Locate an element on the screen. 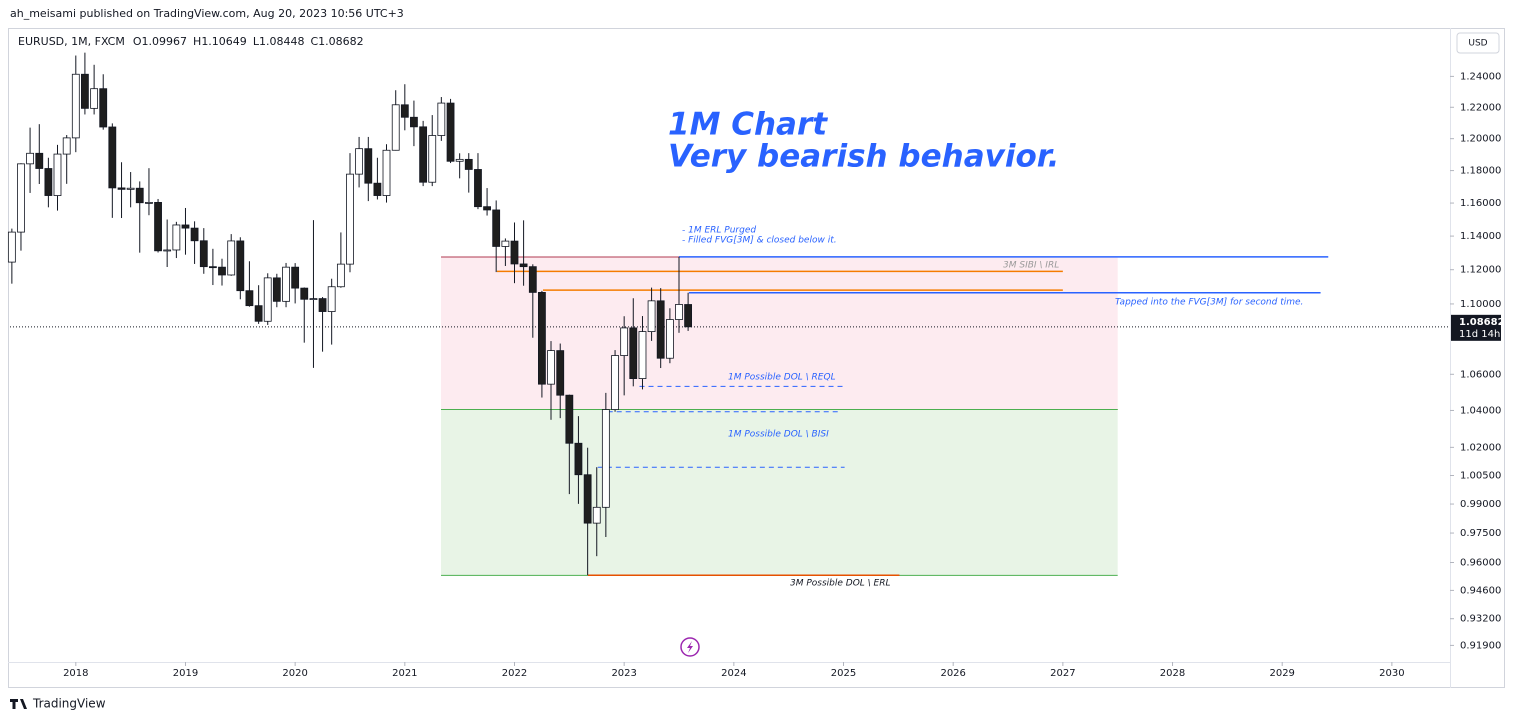 The height and width of the screenshot is (721, 1515). x-tick-label: 2024 is located at coordinates (733, 673).